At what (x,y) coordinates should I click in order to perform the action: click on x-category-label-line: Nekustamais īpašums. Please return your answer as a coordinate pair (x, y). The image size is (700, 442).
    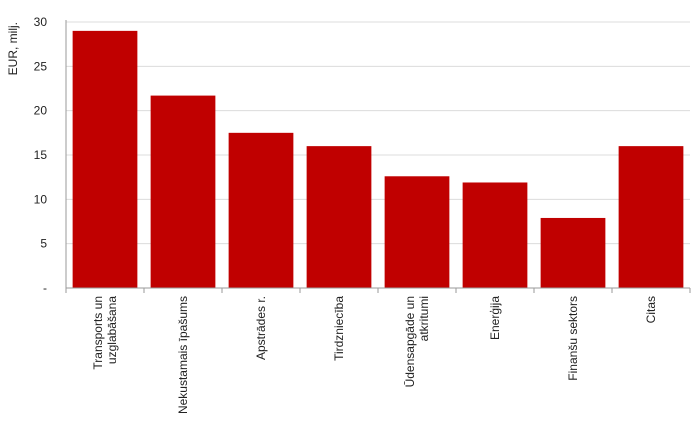
    Looking at the image, I should click on (183, 355).